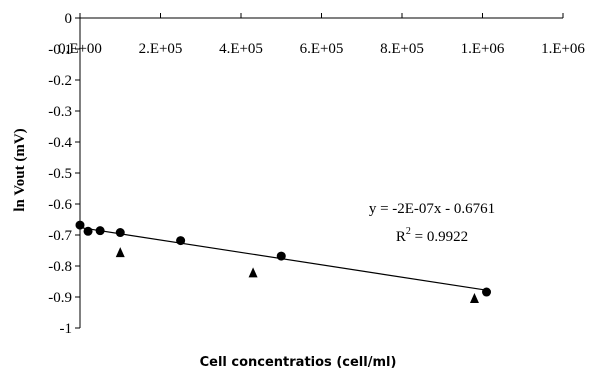 This screenshot has width=593, height=372. I want to click on y-tick-label: -0.6, so click(60, 205).